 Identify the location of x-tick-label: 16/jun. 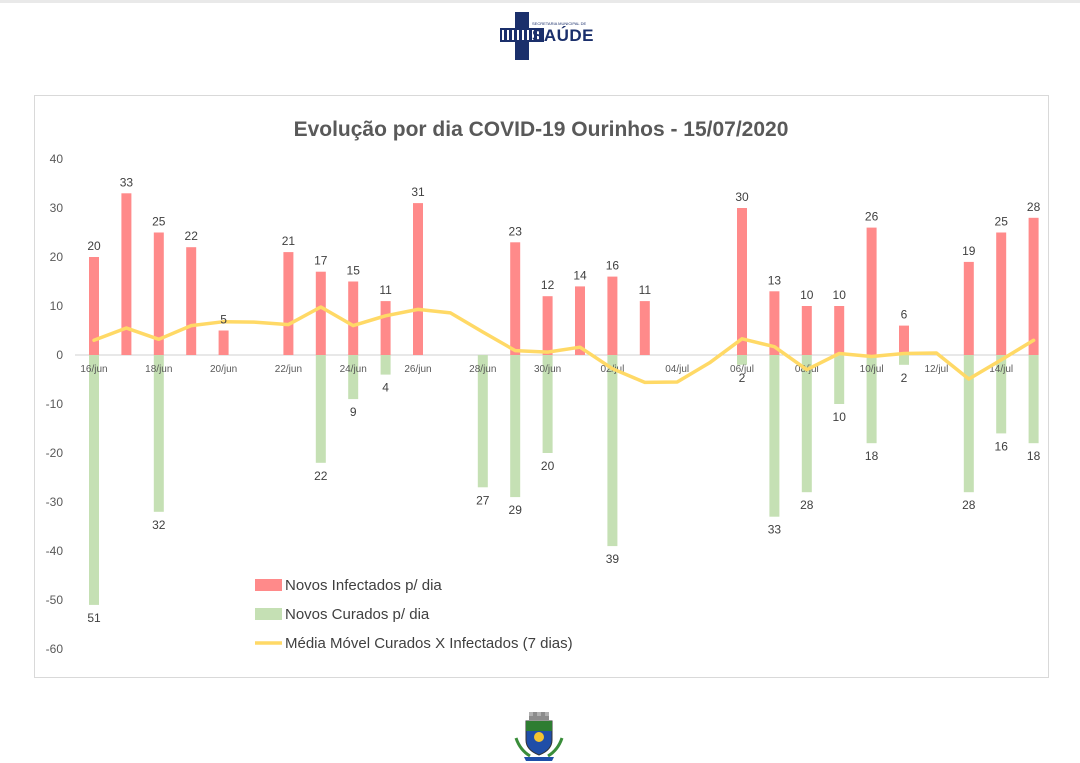
(93, 369).